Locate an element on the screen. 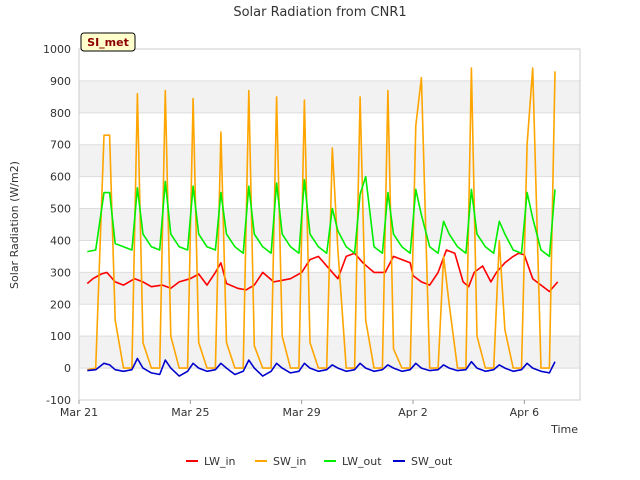  y-tick-label: -100 is located at coordinates (58, 400).